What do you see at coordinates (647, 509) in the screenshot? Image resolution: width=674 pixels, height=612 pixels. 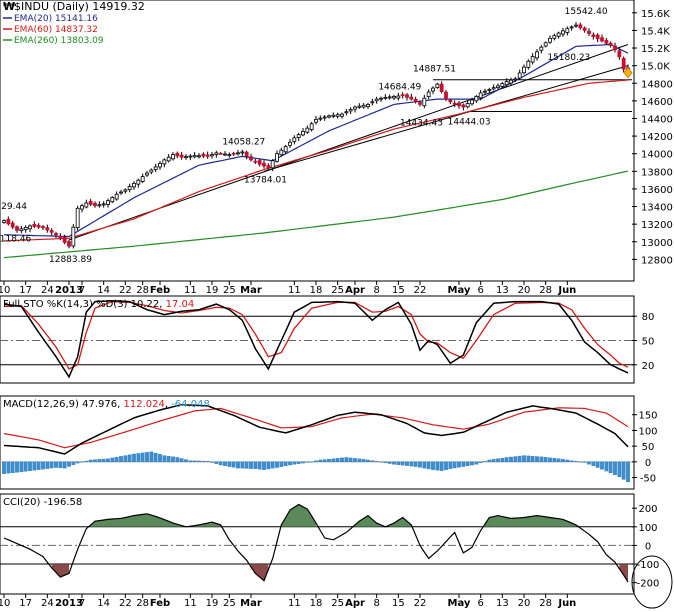 I see `indicator-ytick-label: 200` at bounding box center [647, 509].